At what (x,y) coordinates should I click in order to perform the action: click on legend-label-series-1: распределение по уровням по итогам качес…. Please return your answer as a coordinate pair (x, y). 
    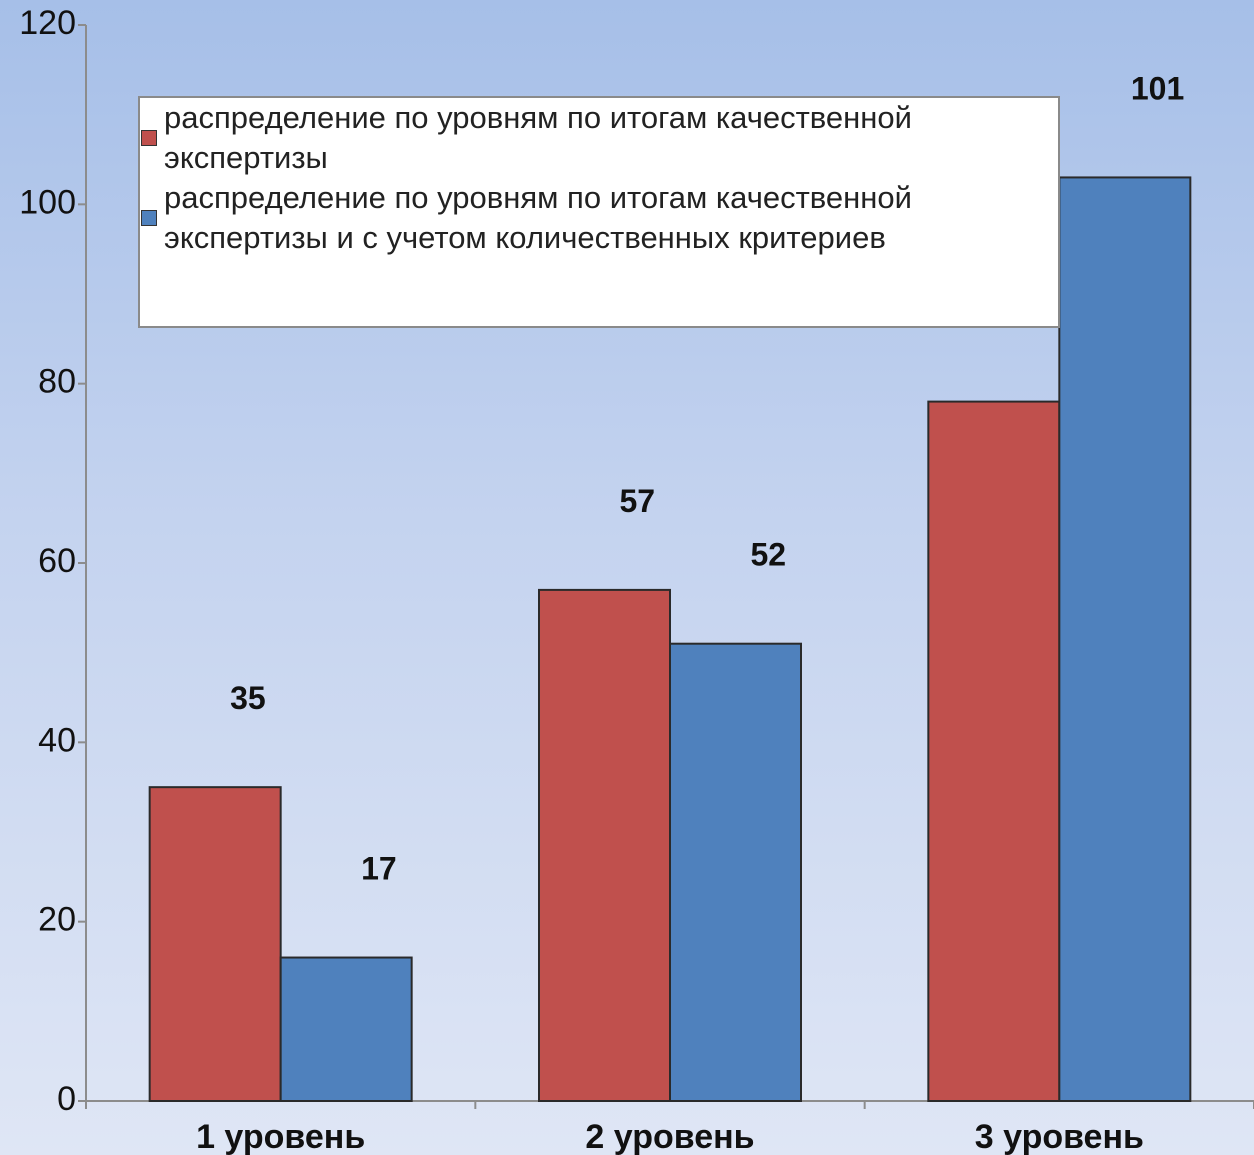
    Looking at the image, I should click on (538, 137).